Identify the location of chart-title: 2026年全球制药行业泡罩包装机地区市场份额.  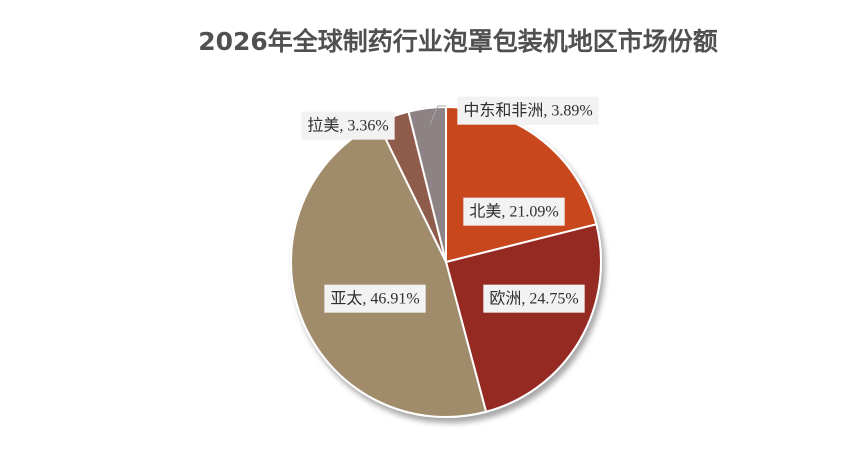
(458, 41).